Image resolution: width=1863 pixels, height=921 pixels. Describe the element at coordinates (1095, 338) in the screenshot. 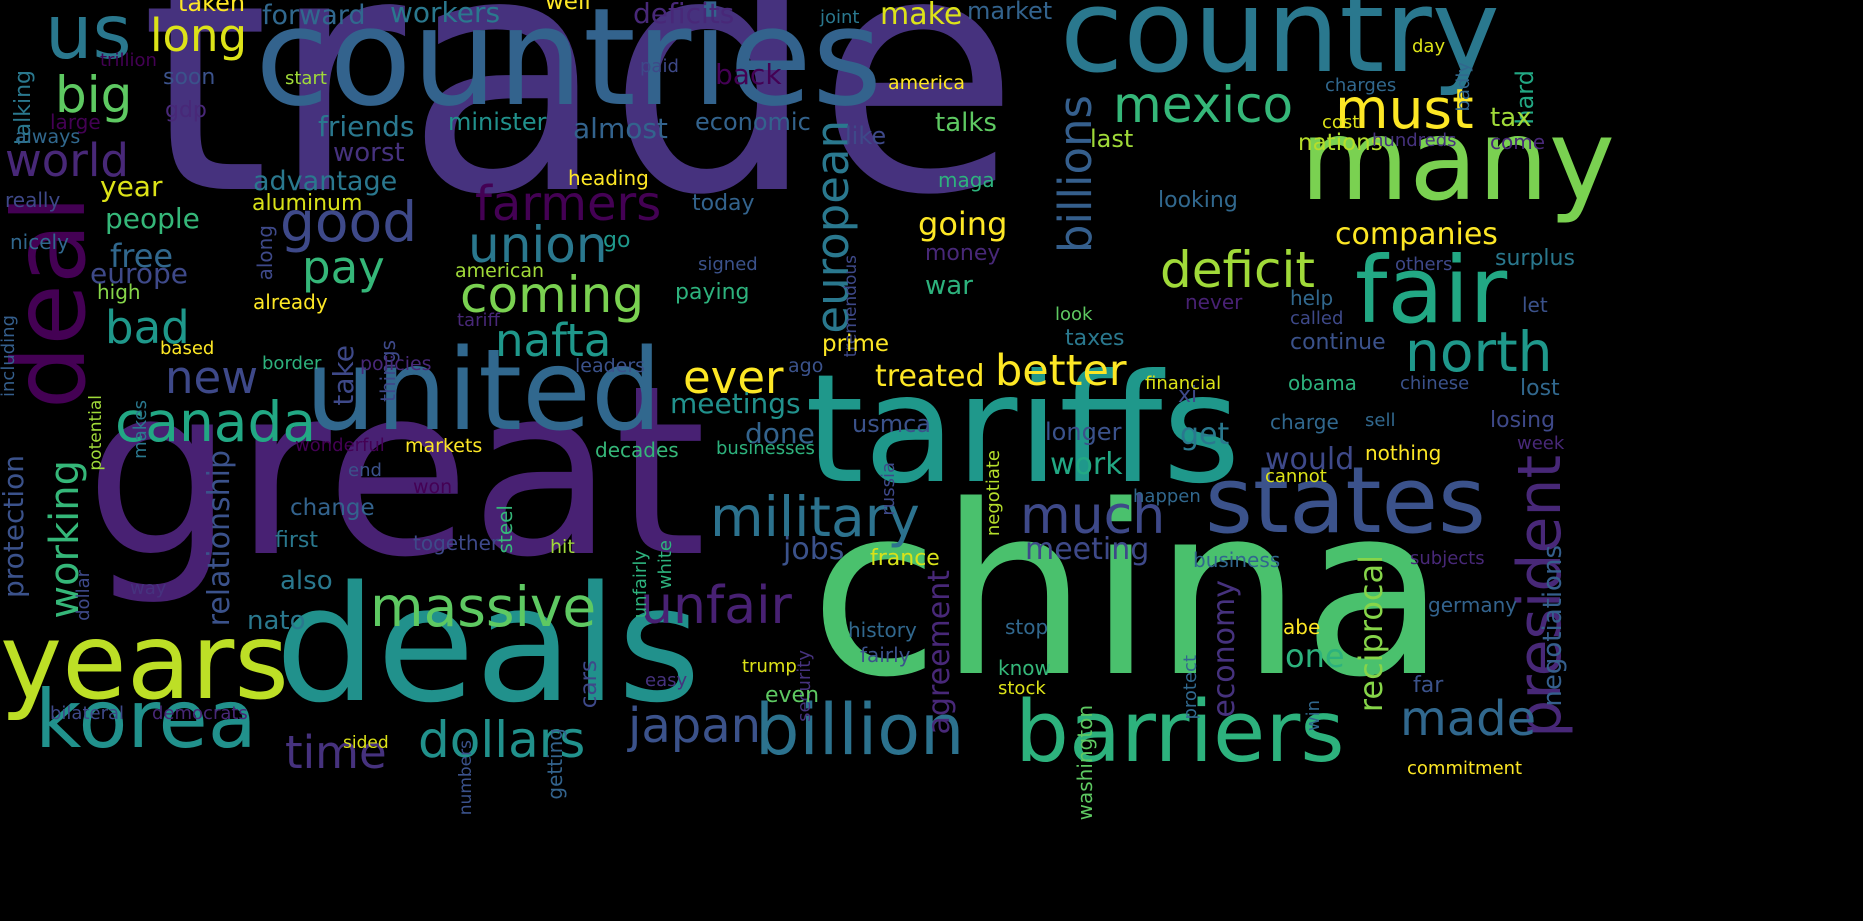

I see `word-taxes: taxes` at that location.